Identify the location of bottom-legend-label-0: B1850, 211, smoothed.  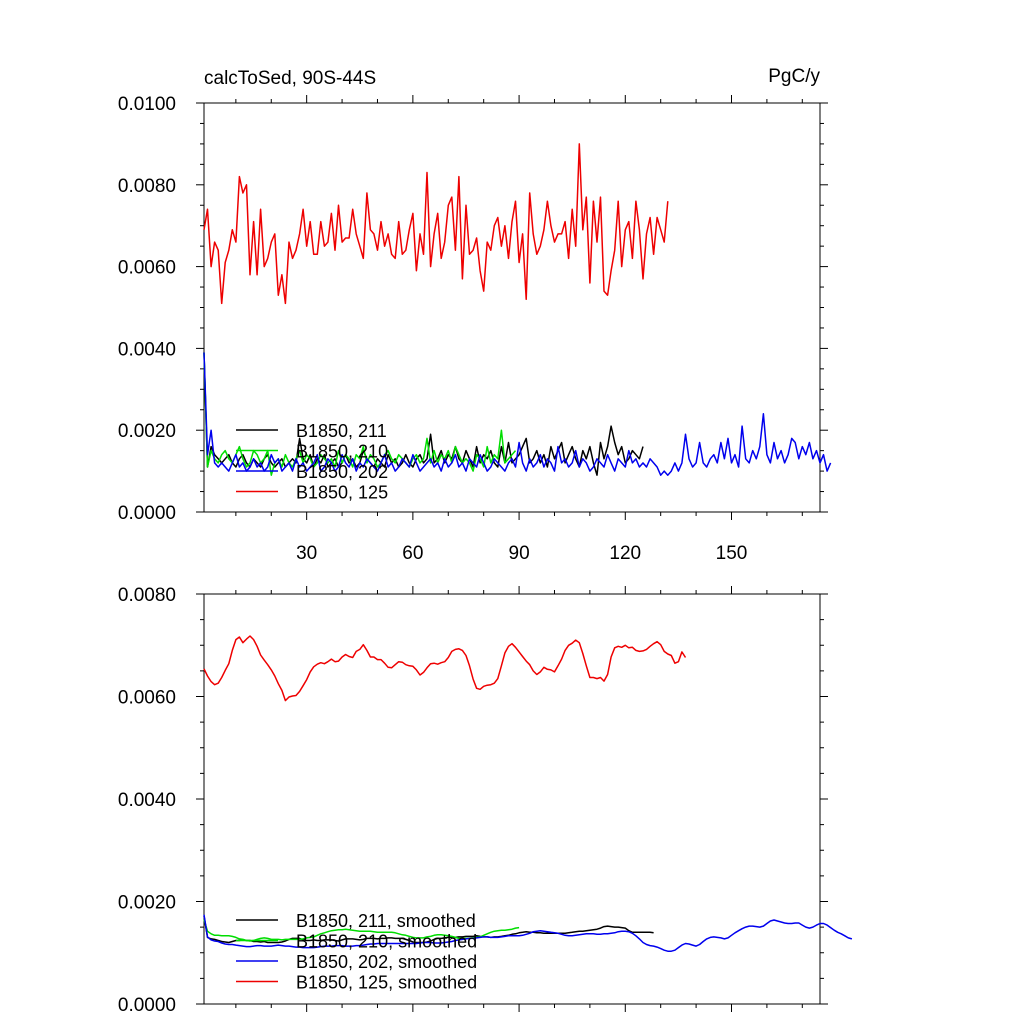
(386, 921).